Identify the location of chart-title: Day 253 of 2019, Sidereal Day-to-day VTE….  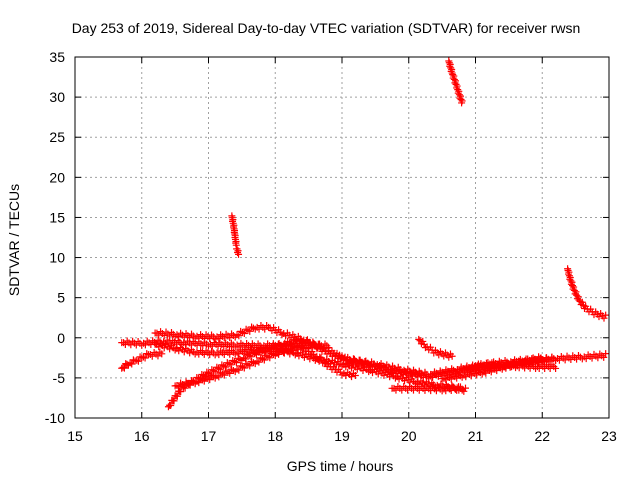
(326, 28).